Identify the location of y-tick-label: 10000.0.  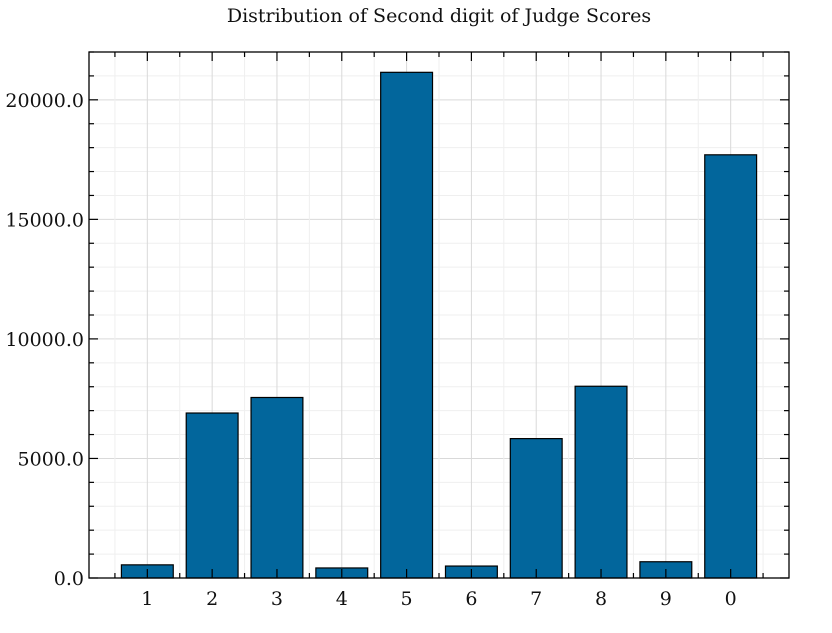
(44, 340).